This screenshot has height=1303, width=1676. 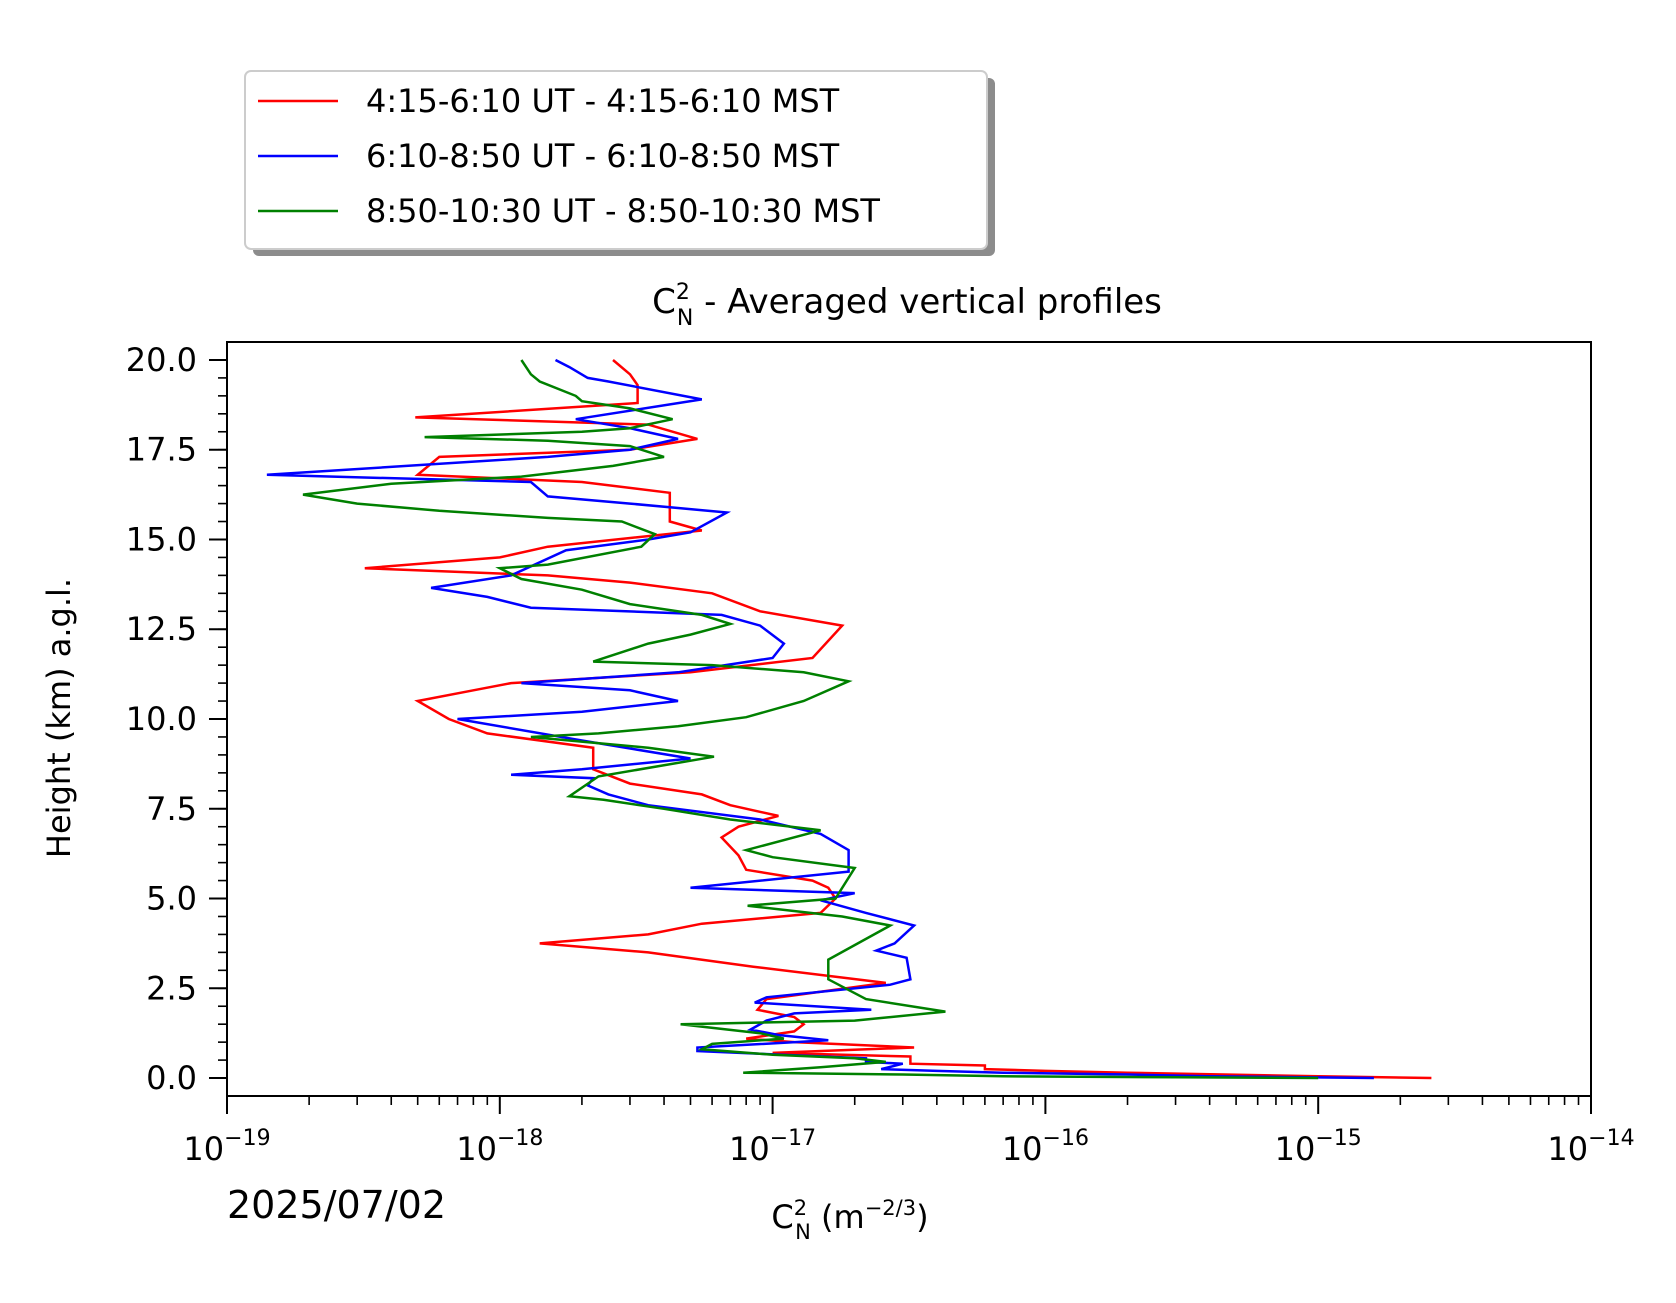 What do you see at coordinates (907, 305) in the screenshot?
I see `chart-title: C2 N - Averaged vertical profiles` at bounding box center [907, 305].